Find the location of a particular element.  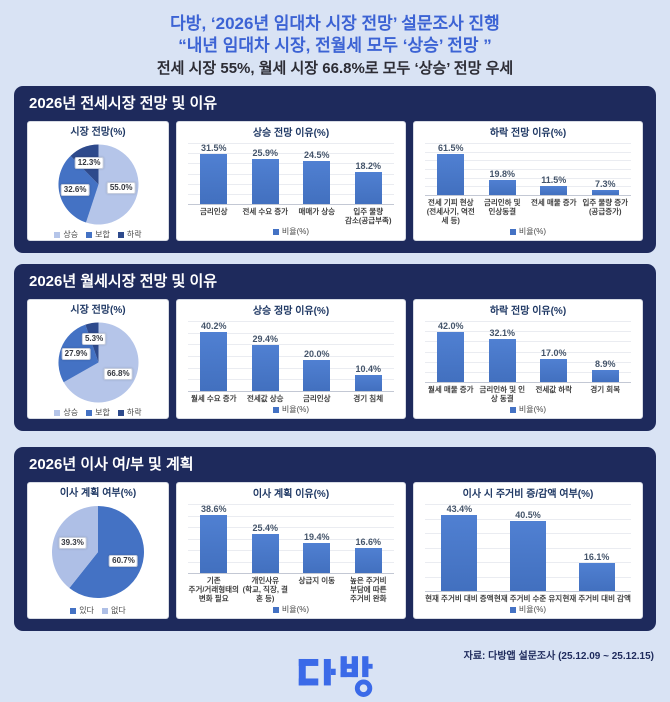

pie-data-label: 27.9% is located at coordinates (76, 354).